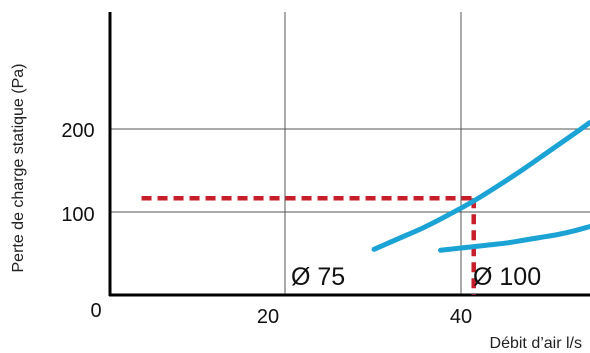  What do you see at coordinates (268, 317) in the screenshot?
I see `x-tick-label-20: 20` at bounding box center [268, 317].